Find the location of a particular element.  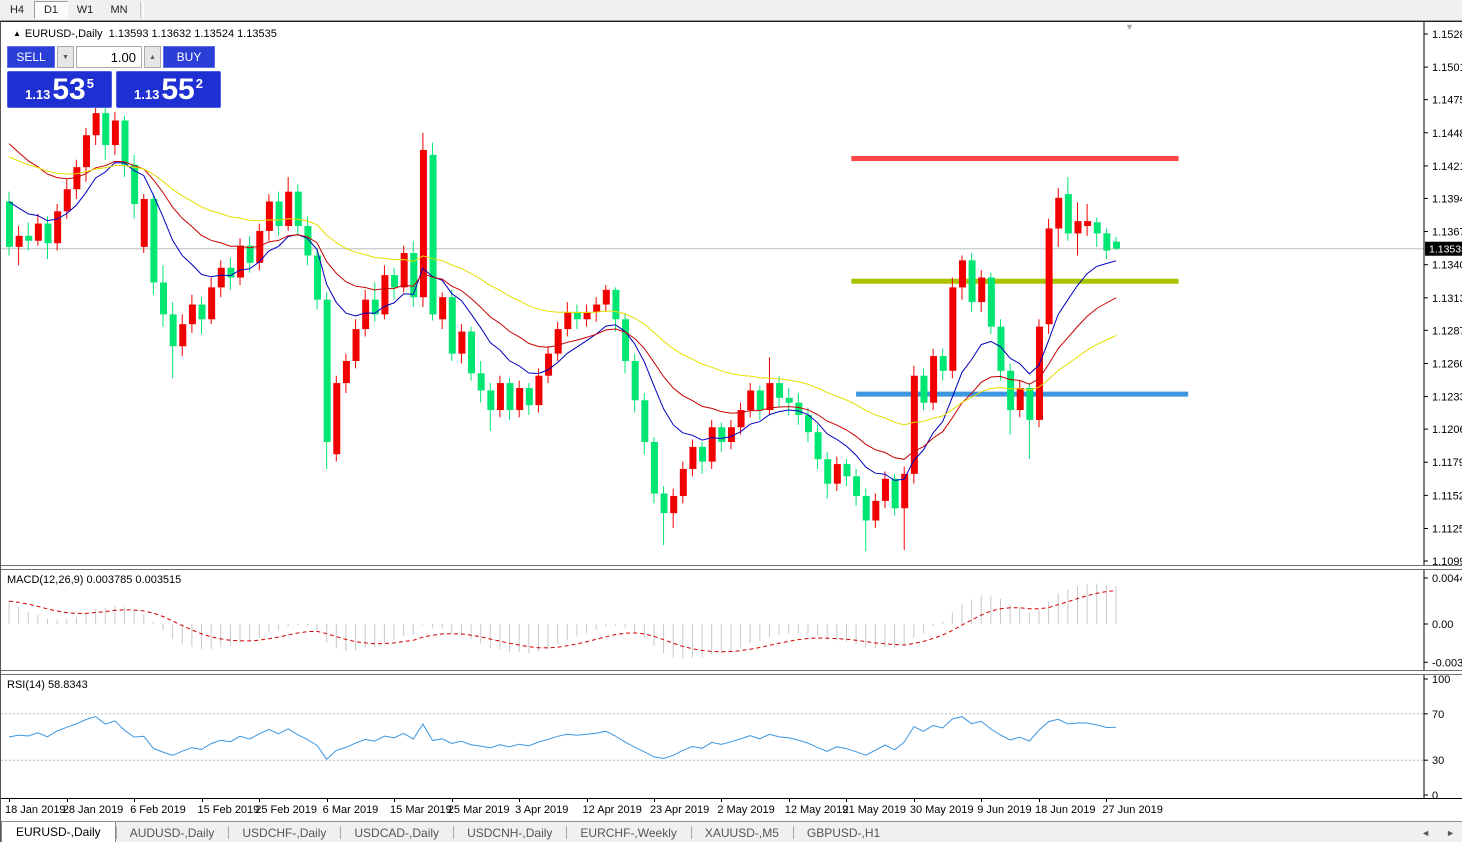

toolbar-separator is located at coordinates (142, 10).